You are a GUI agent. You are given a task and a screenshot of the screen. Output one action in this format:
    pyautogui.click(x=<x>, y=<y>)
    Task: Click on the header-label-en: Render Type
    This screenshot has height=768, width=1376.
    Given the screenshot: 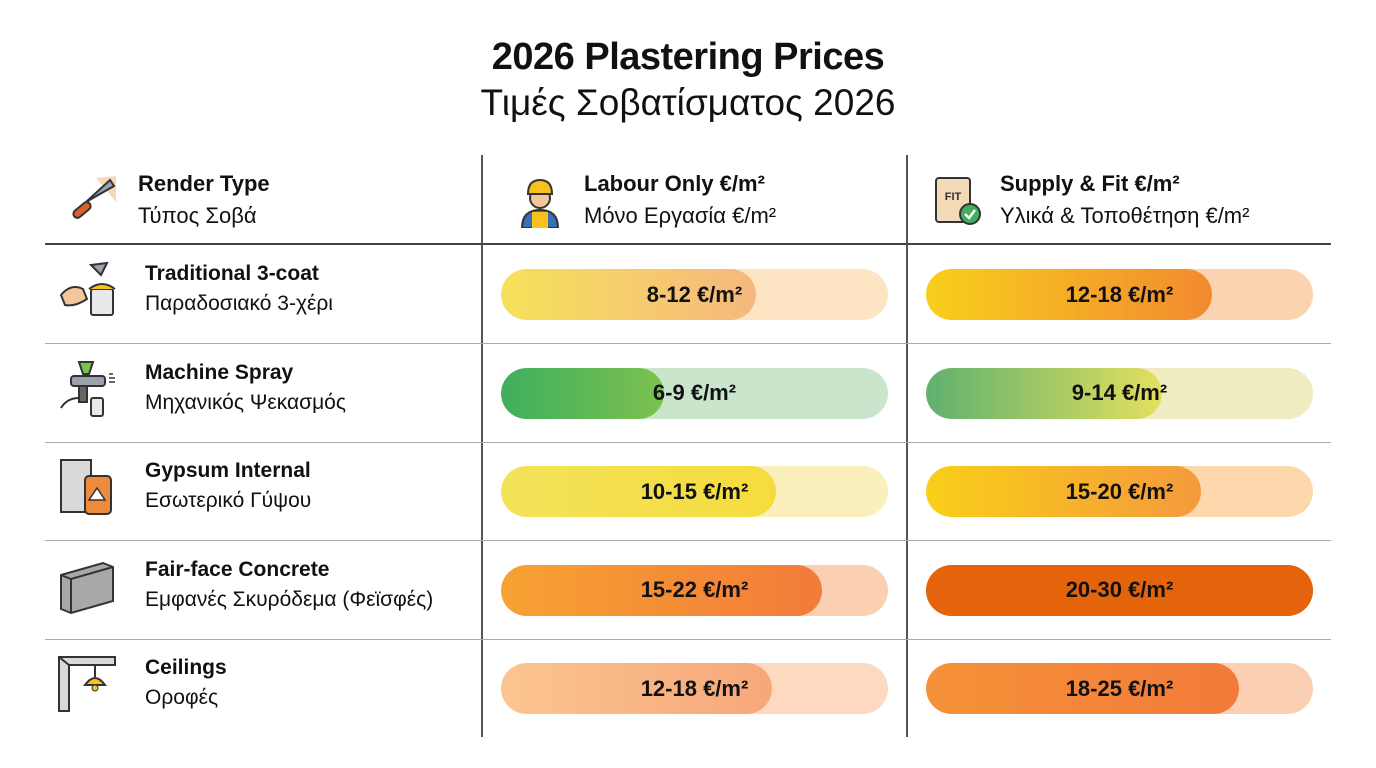 What is the action you would take?
    pyautogui.click(x=204, y=183)
    